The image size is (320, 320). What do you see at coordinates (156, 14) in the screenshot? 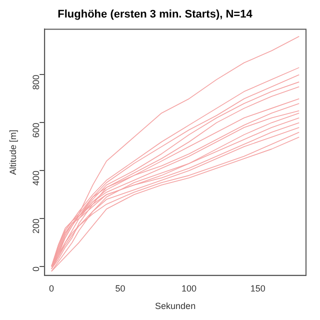
I see `chart-title: Flughöhe (ersten 3 min. Starts), N=14` at bounding box center [156, 14].